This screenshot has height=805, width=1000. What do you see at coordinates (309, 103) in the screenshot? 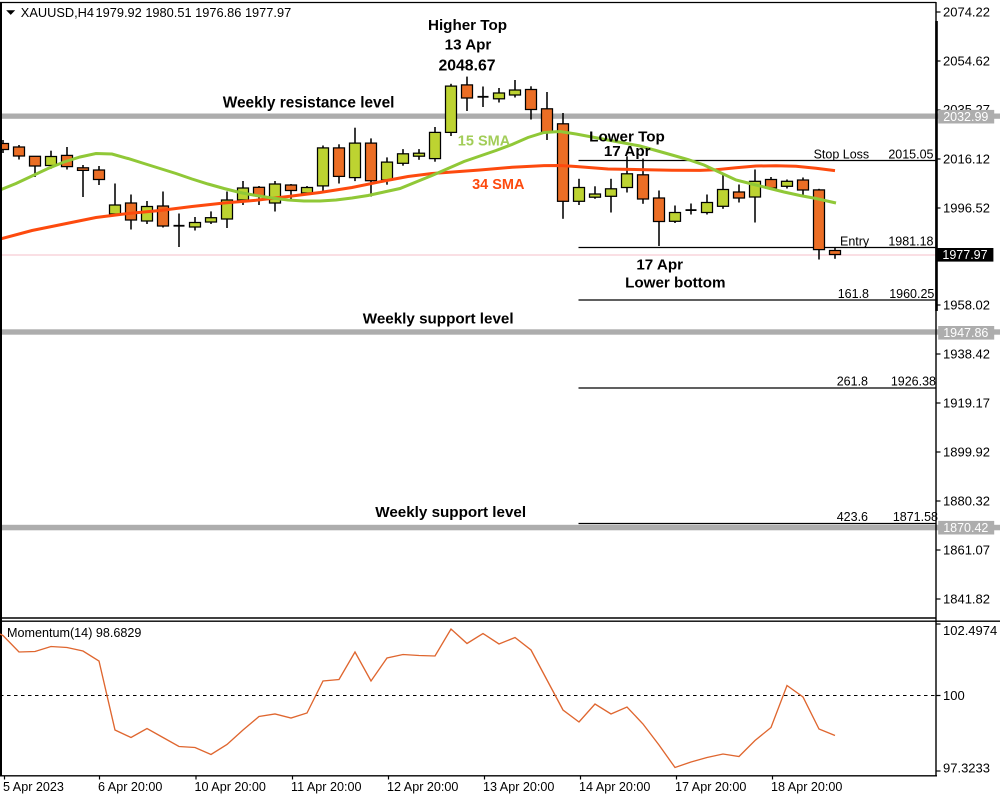
I see `svg-text: Weekly resistance level` at bounding box center [309, 103].